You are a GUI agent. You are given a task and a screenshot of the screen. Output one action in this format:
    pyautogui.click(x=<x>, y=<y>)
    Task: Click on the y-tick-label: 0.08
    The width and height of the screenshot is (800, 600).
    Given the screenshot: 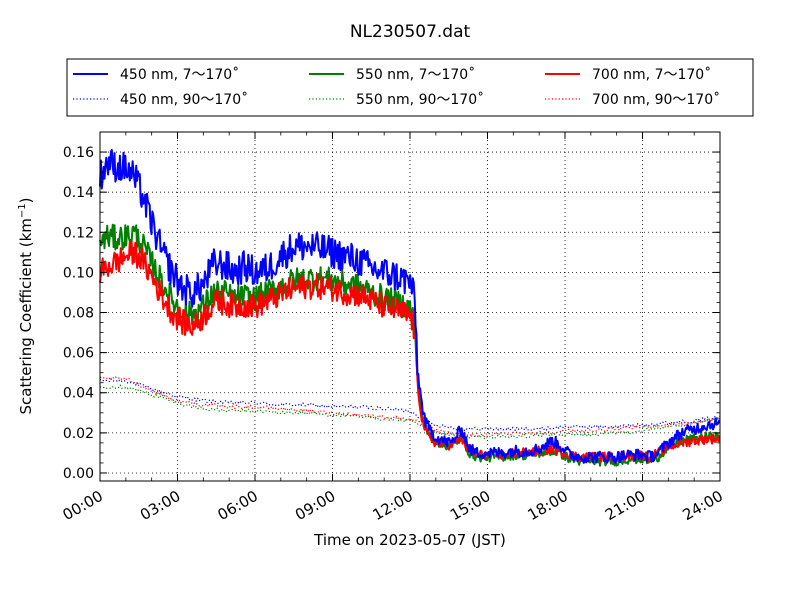 What is the action you would take?
    pyautogui.click(x=78, y=314)
    